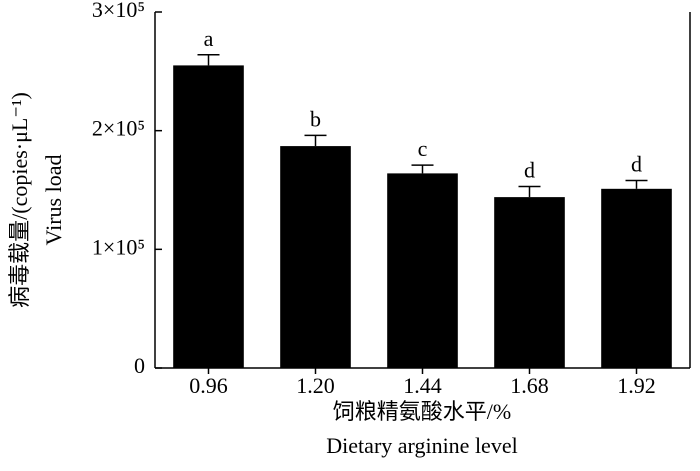  Describe the element at coordinates (529, 385) in the screenshot. I see `x-tick-label: 1.68` at that location.